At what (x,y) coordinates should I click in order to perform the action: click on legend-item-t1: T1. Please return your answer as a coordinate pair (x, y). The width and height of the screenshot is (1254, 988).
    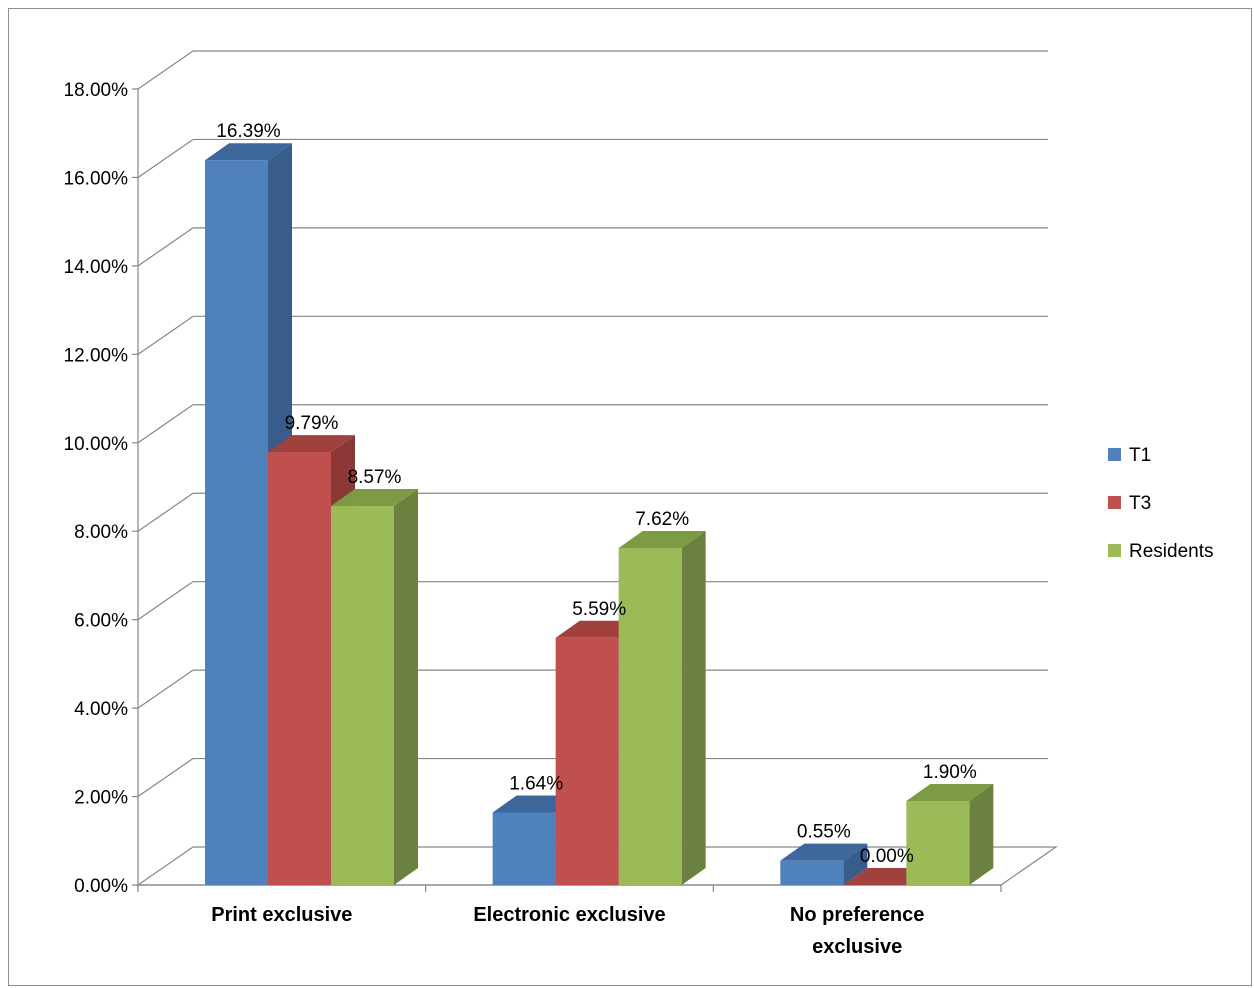
    Looking at the image, I should click on (1129, 455).